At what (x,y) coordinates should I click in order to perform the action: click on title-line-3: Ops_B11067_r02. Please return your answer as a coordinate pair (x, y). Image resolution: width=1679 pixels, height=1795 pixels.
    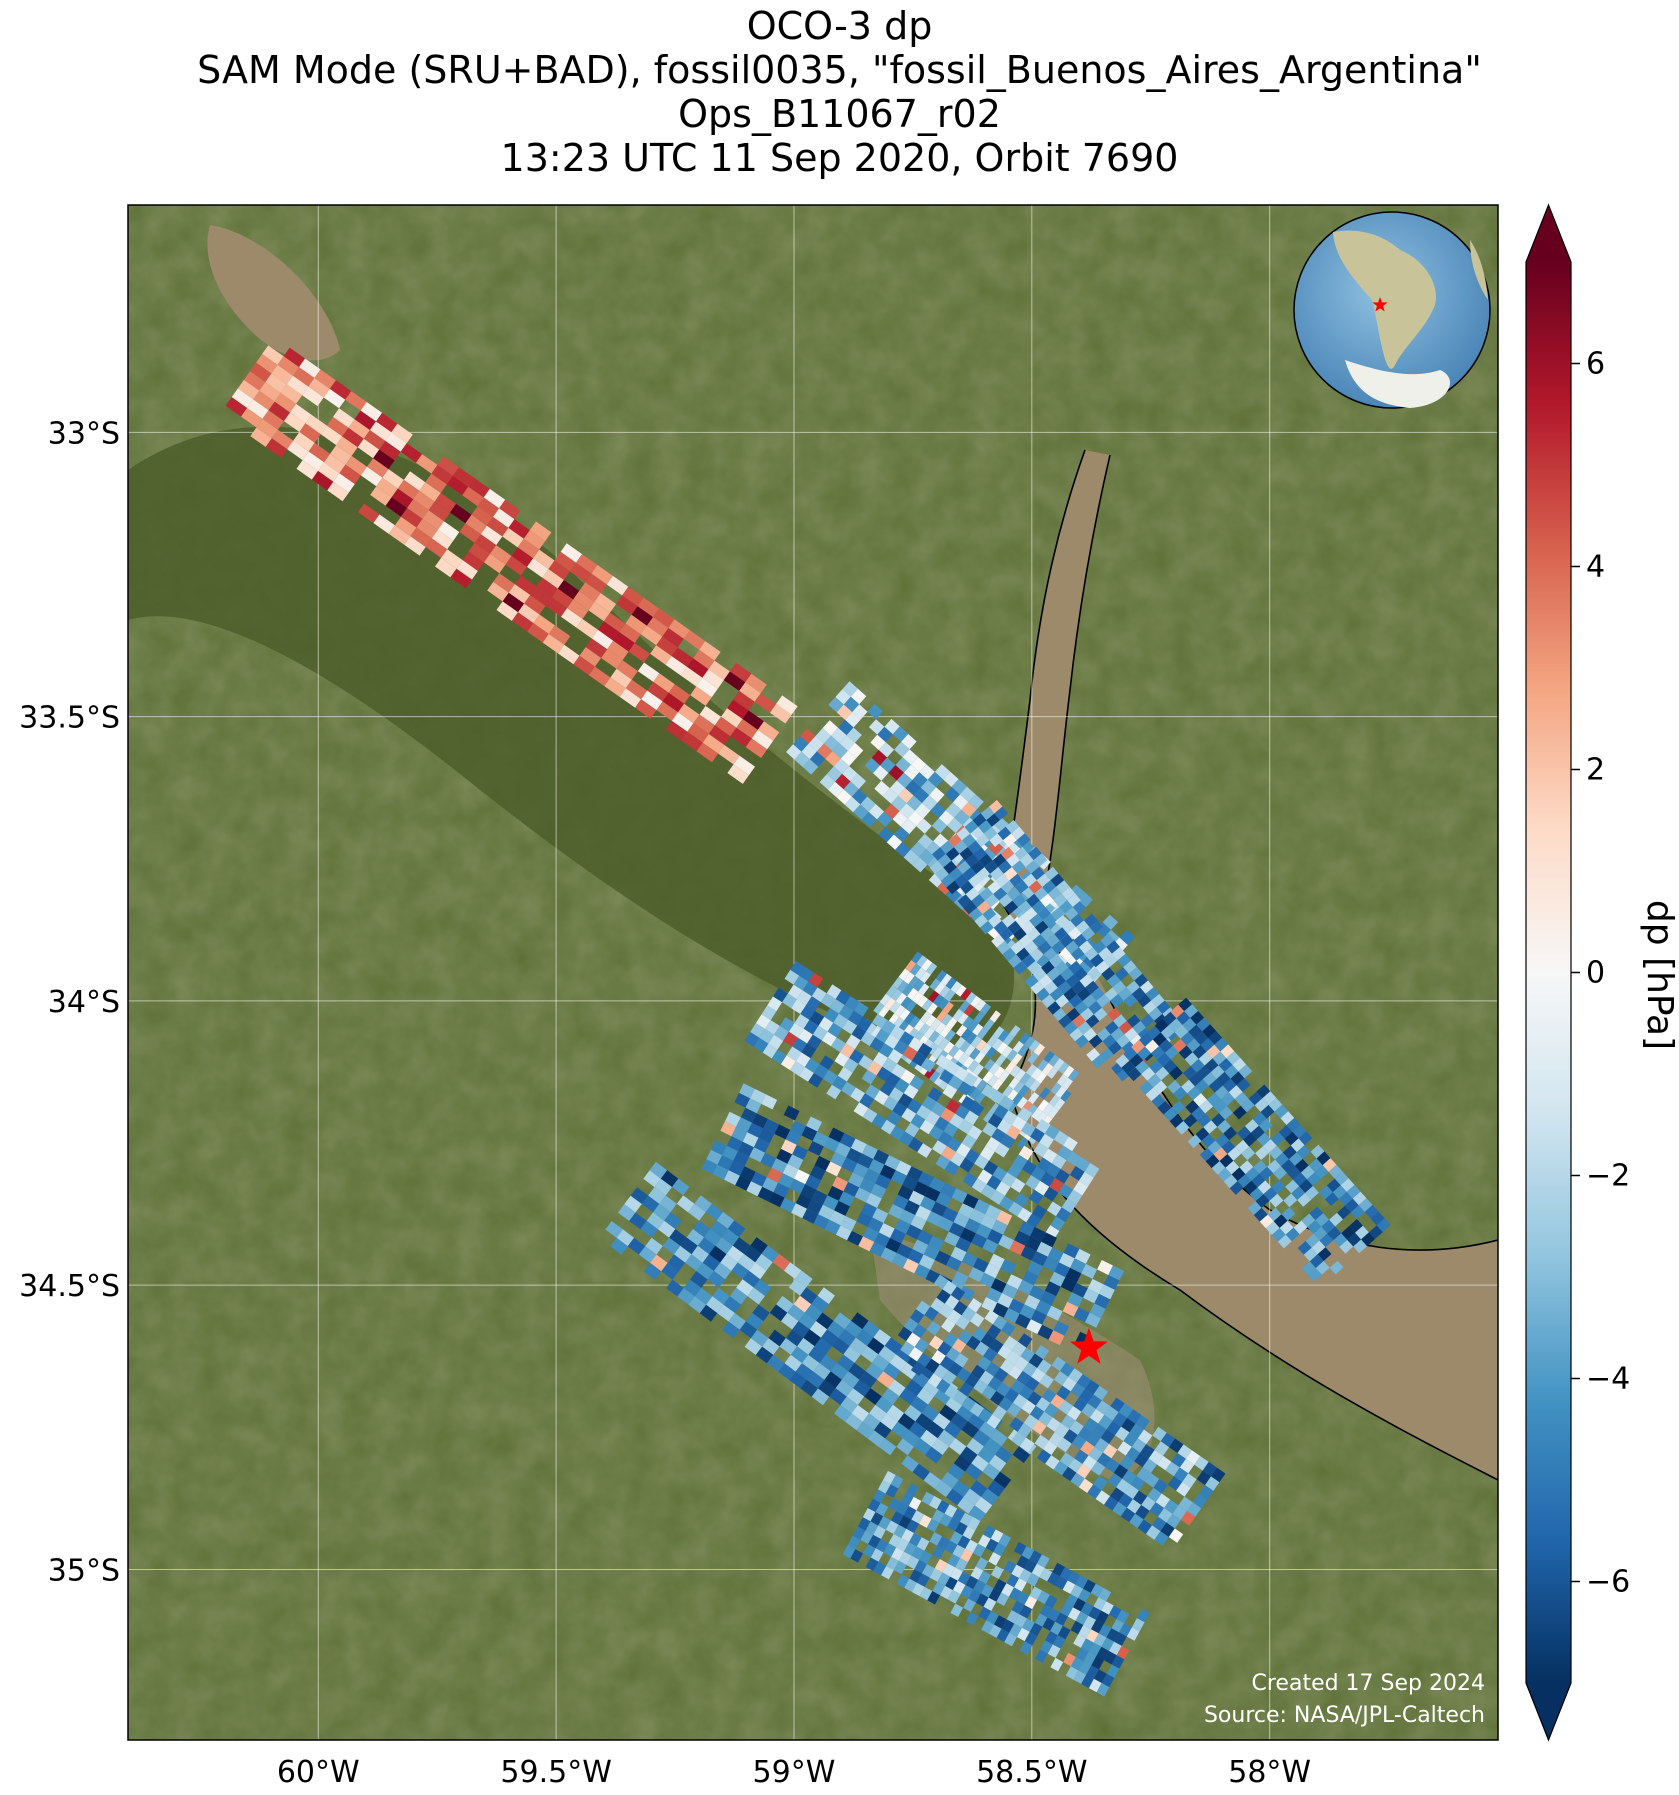
    Looking at the image, I should click on (839, 114).